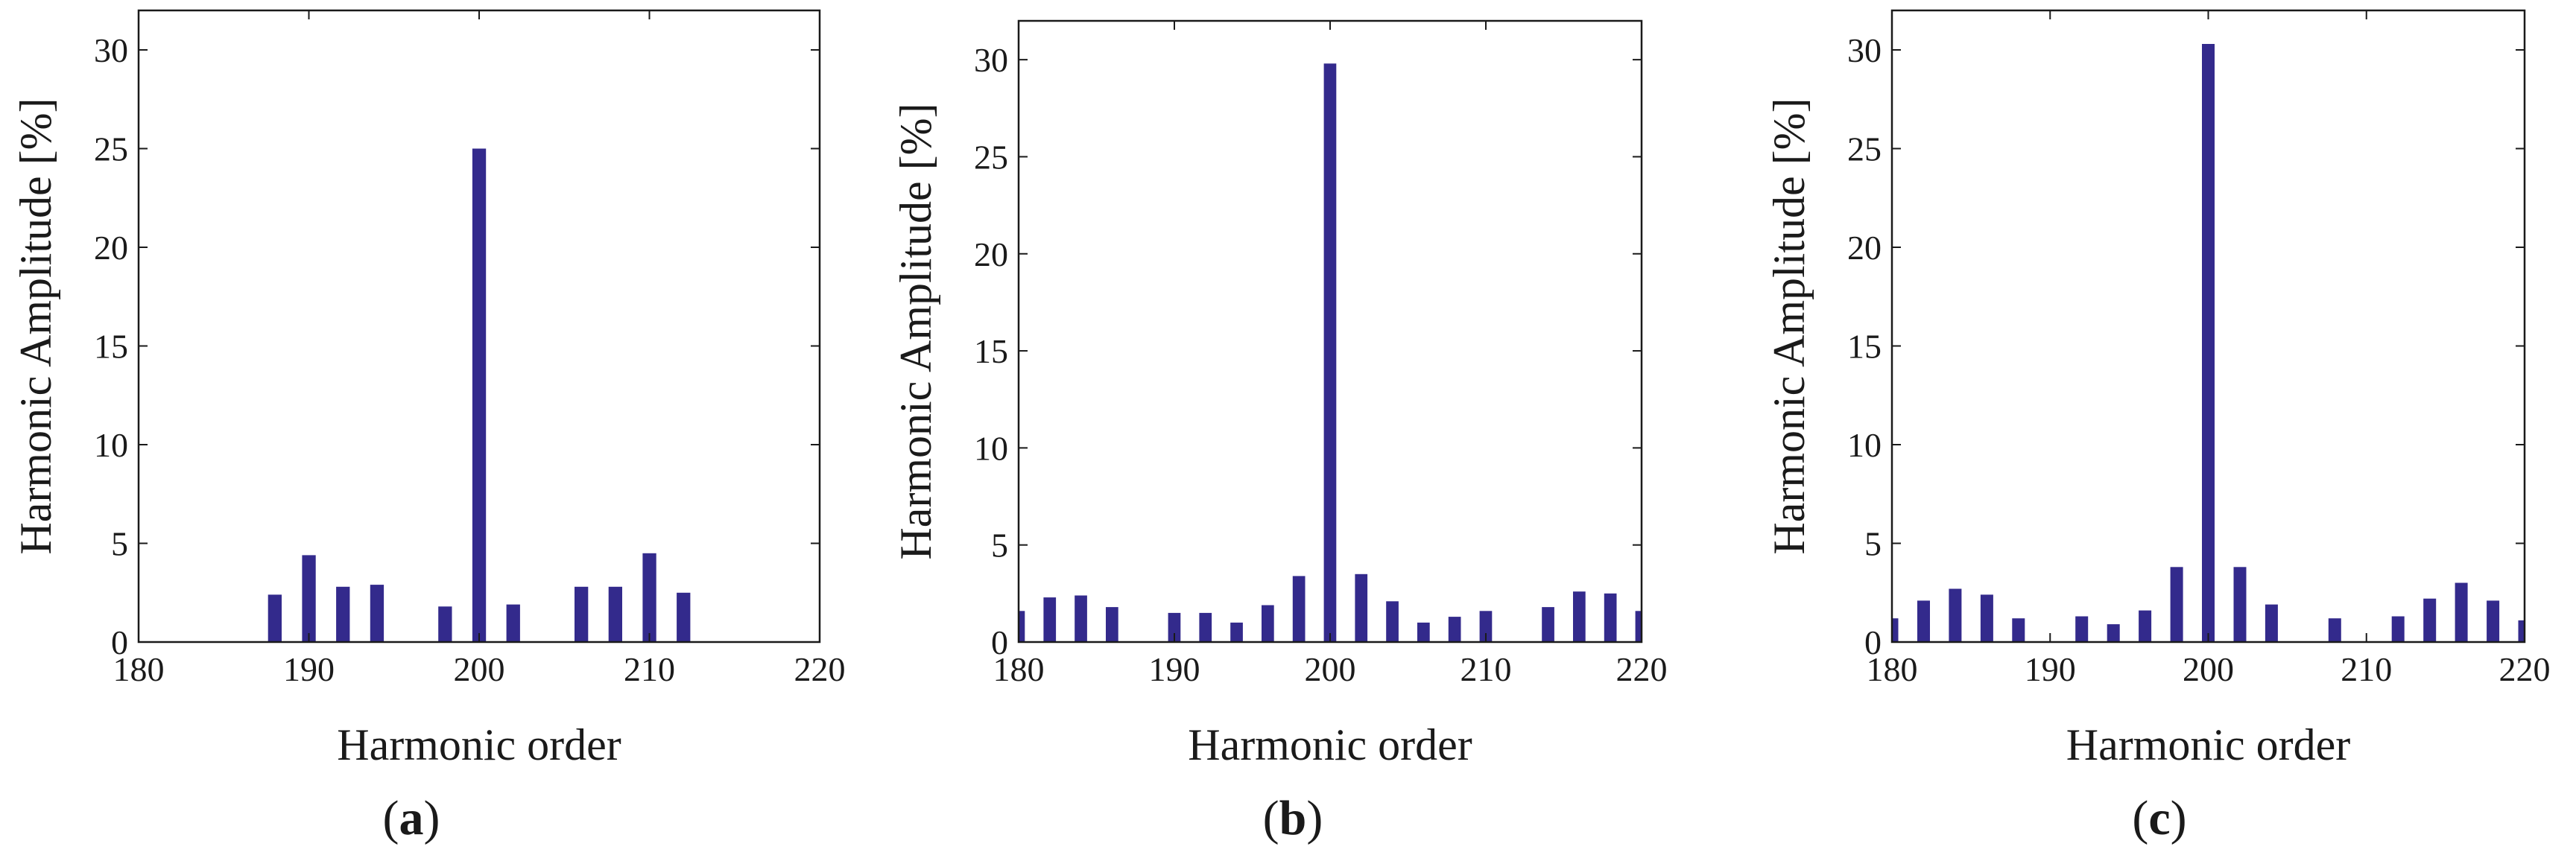 This screenshot has height=861, width=2576. Describe the element at coordinates (411, 818) in the screenshot. I see `panel-caption: (a)` at that location.